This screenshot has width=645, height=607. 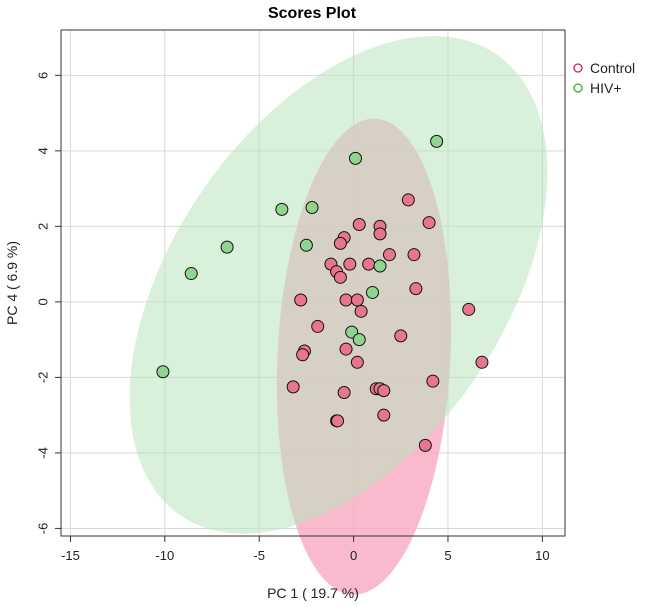 I want to click on y-tick-label: -2, so click(x=43, y=378).